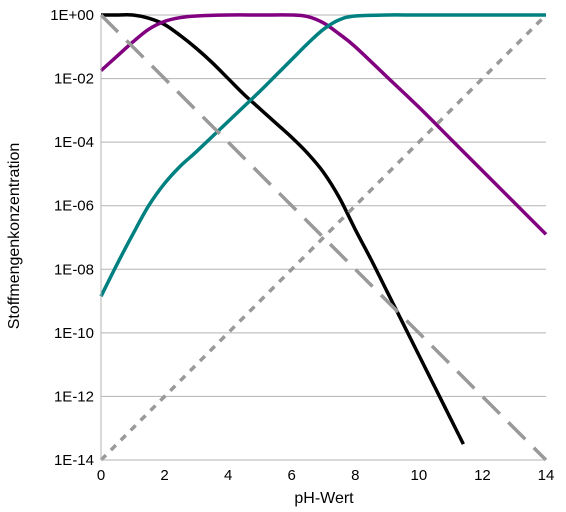  What do you see at coordinates (74, 79) in the screenshot?
I see `y-tick-label: 1E-02` at bounding box center [74, 79].